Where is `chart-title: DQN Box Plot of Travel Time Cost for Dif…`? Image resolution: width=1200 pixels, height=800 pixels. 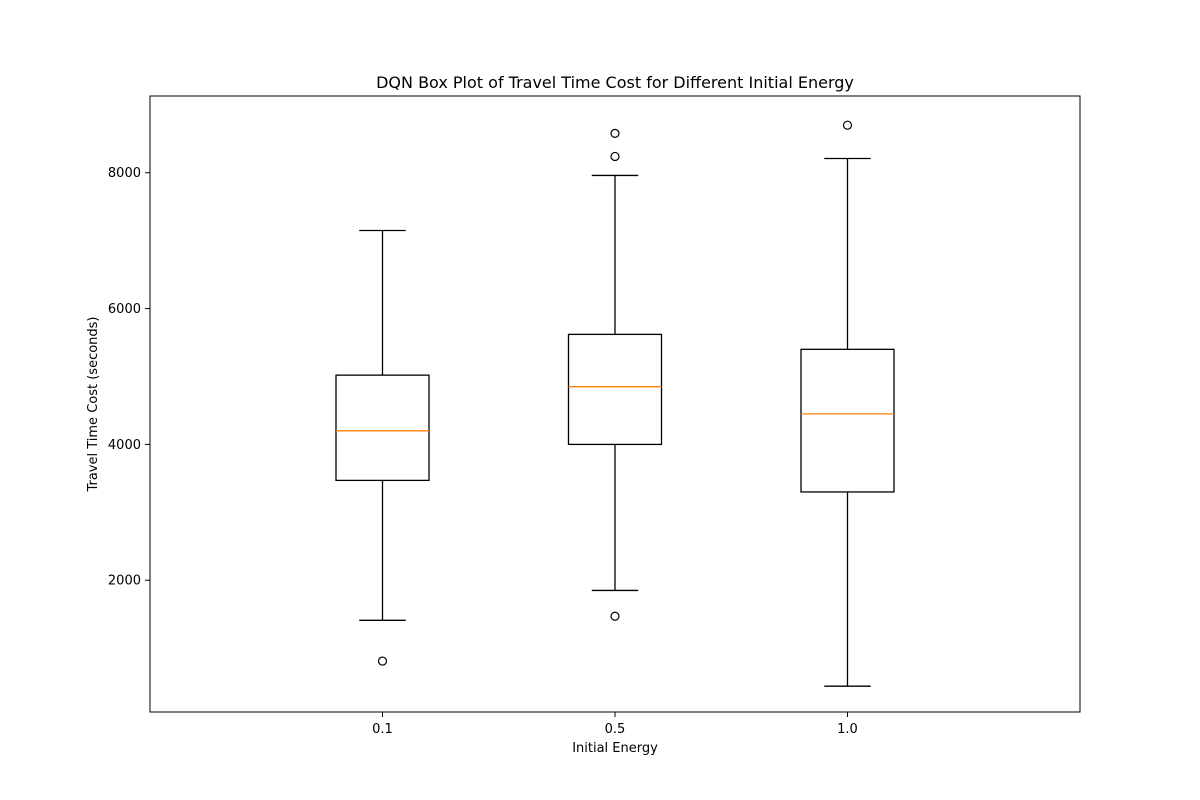
chart-title: DQN Box Plot of Travel Time Cost for Dif… is located at coordinates (615, 82).